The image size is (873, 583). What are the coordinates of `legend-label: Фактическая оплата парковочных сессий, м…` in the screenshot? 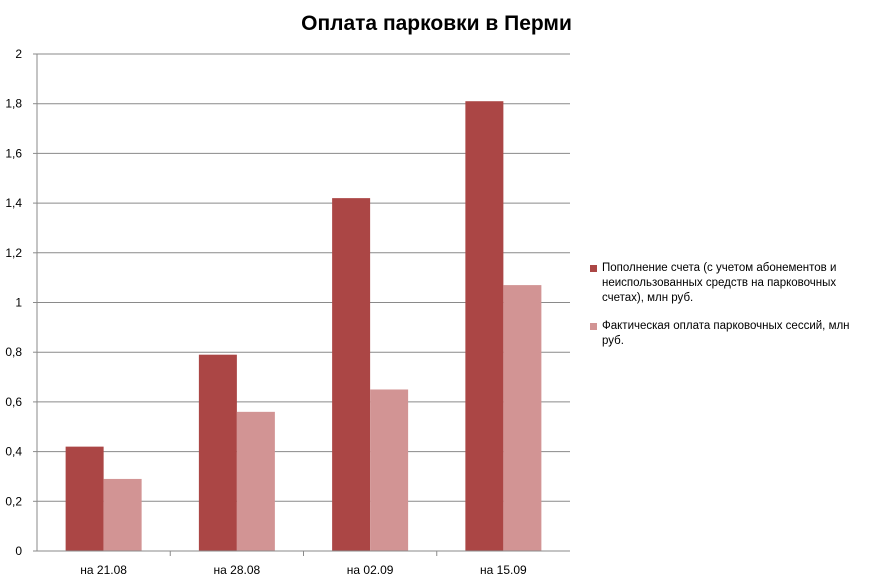 It's located at (726, 333).